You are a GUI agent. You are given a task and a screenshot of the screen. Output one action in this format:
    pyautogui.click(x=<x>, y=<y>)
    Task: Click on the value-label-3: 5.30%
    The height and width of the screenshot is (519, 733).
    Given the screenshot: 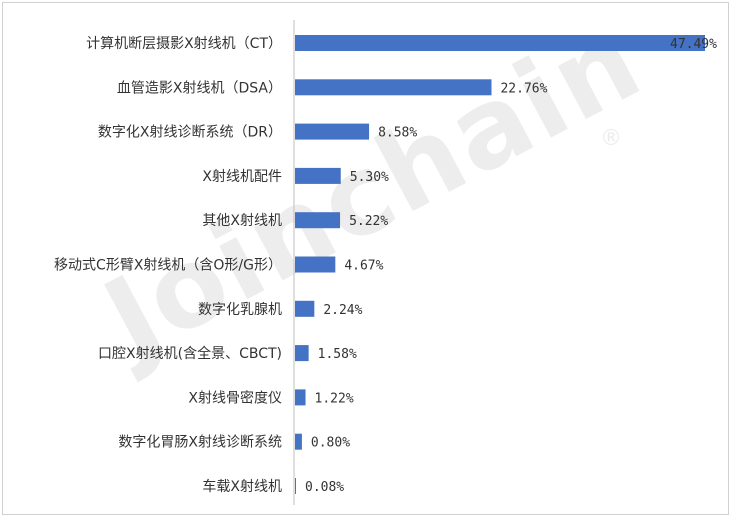 What is the action you would take?
    pyautogui.click(x=369, y=177)
    